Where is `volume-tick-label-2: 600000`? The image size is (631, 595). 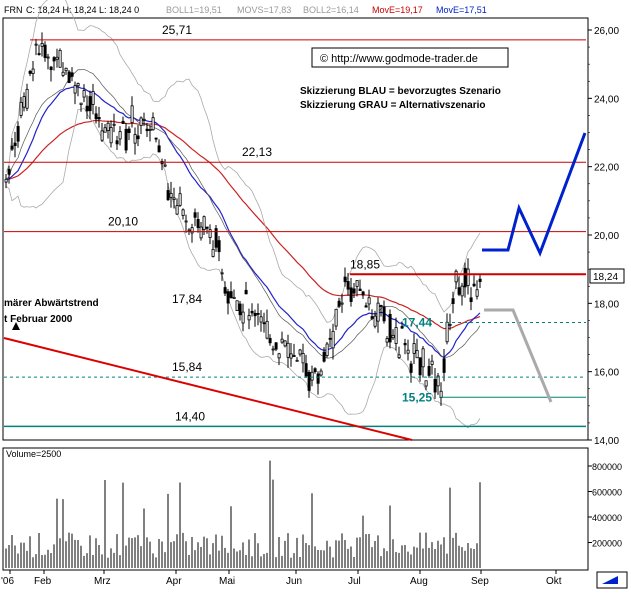 volume-tick-label-2: 600000 is located at coordinates (607, 493).